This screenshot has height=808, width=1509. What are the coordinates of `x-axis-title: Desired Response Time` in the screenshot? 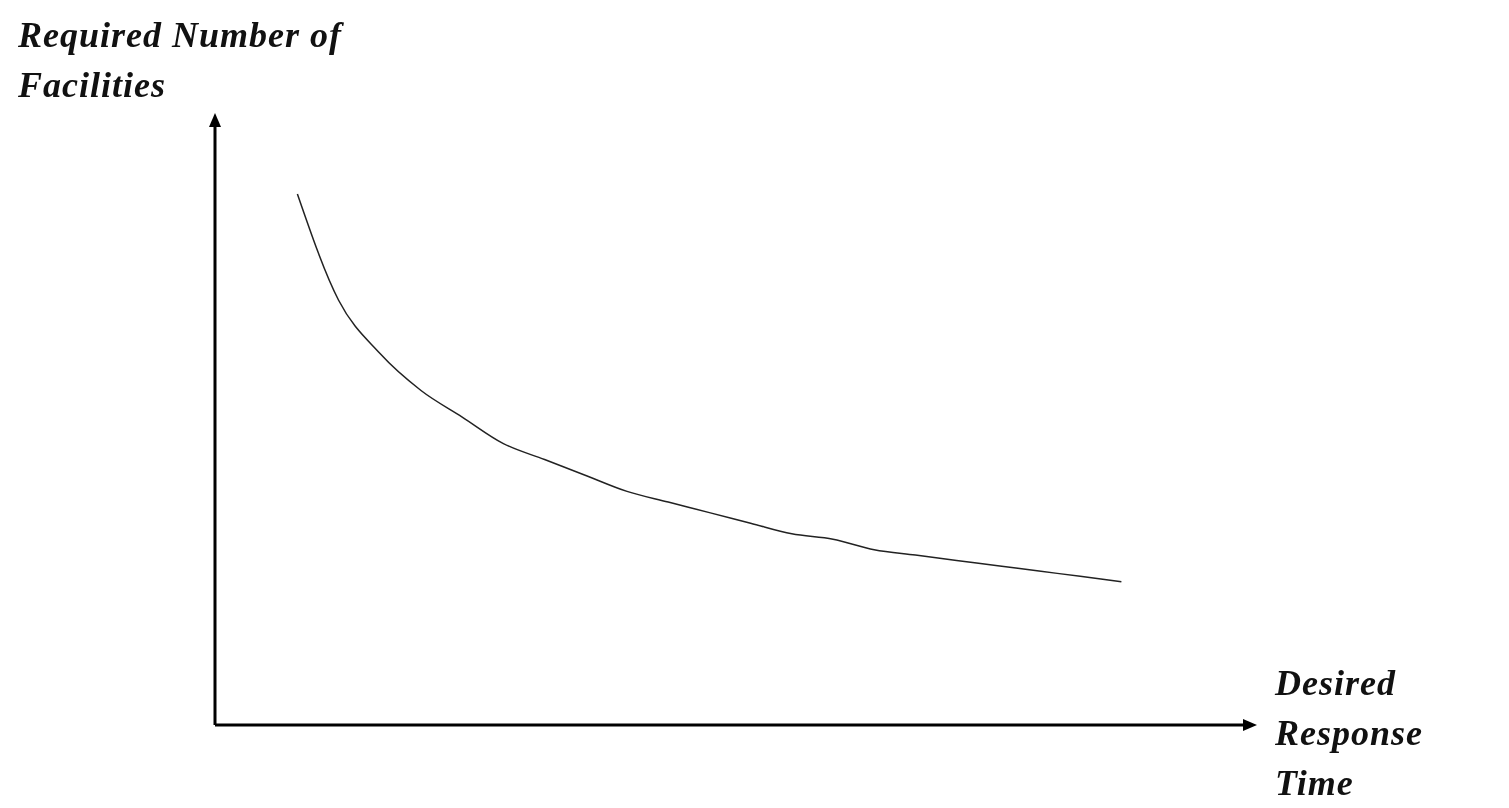 It's located at (1349, 733).